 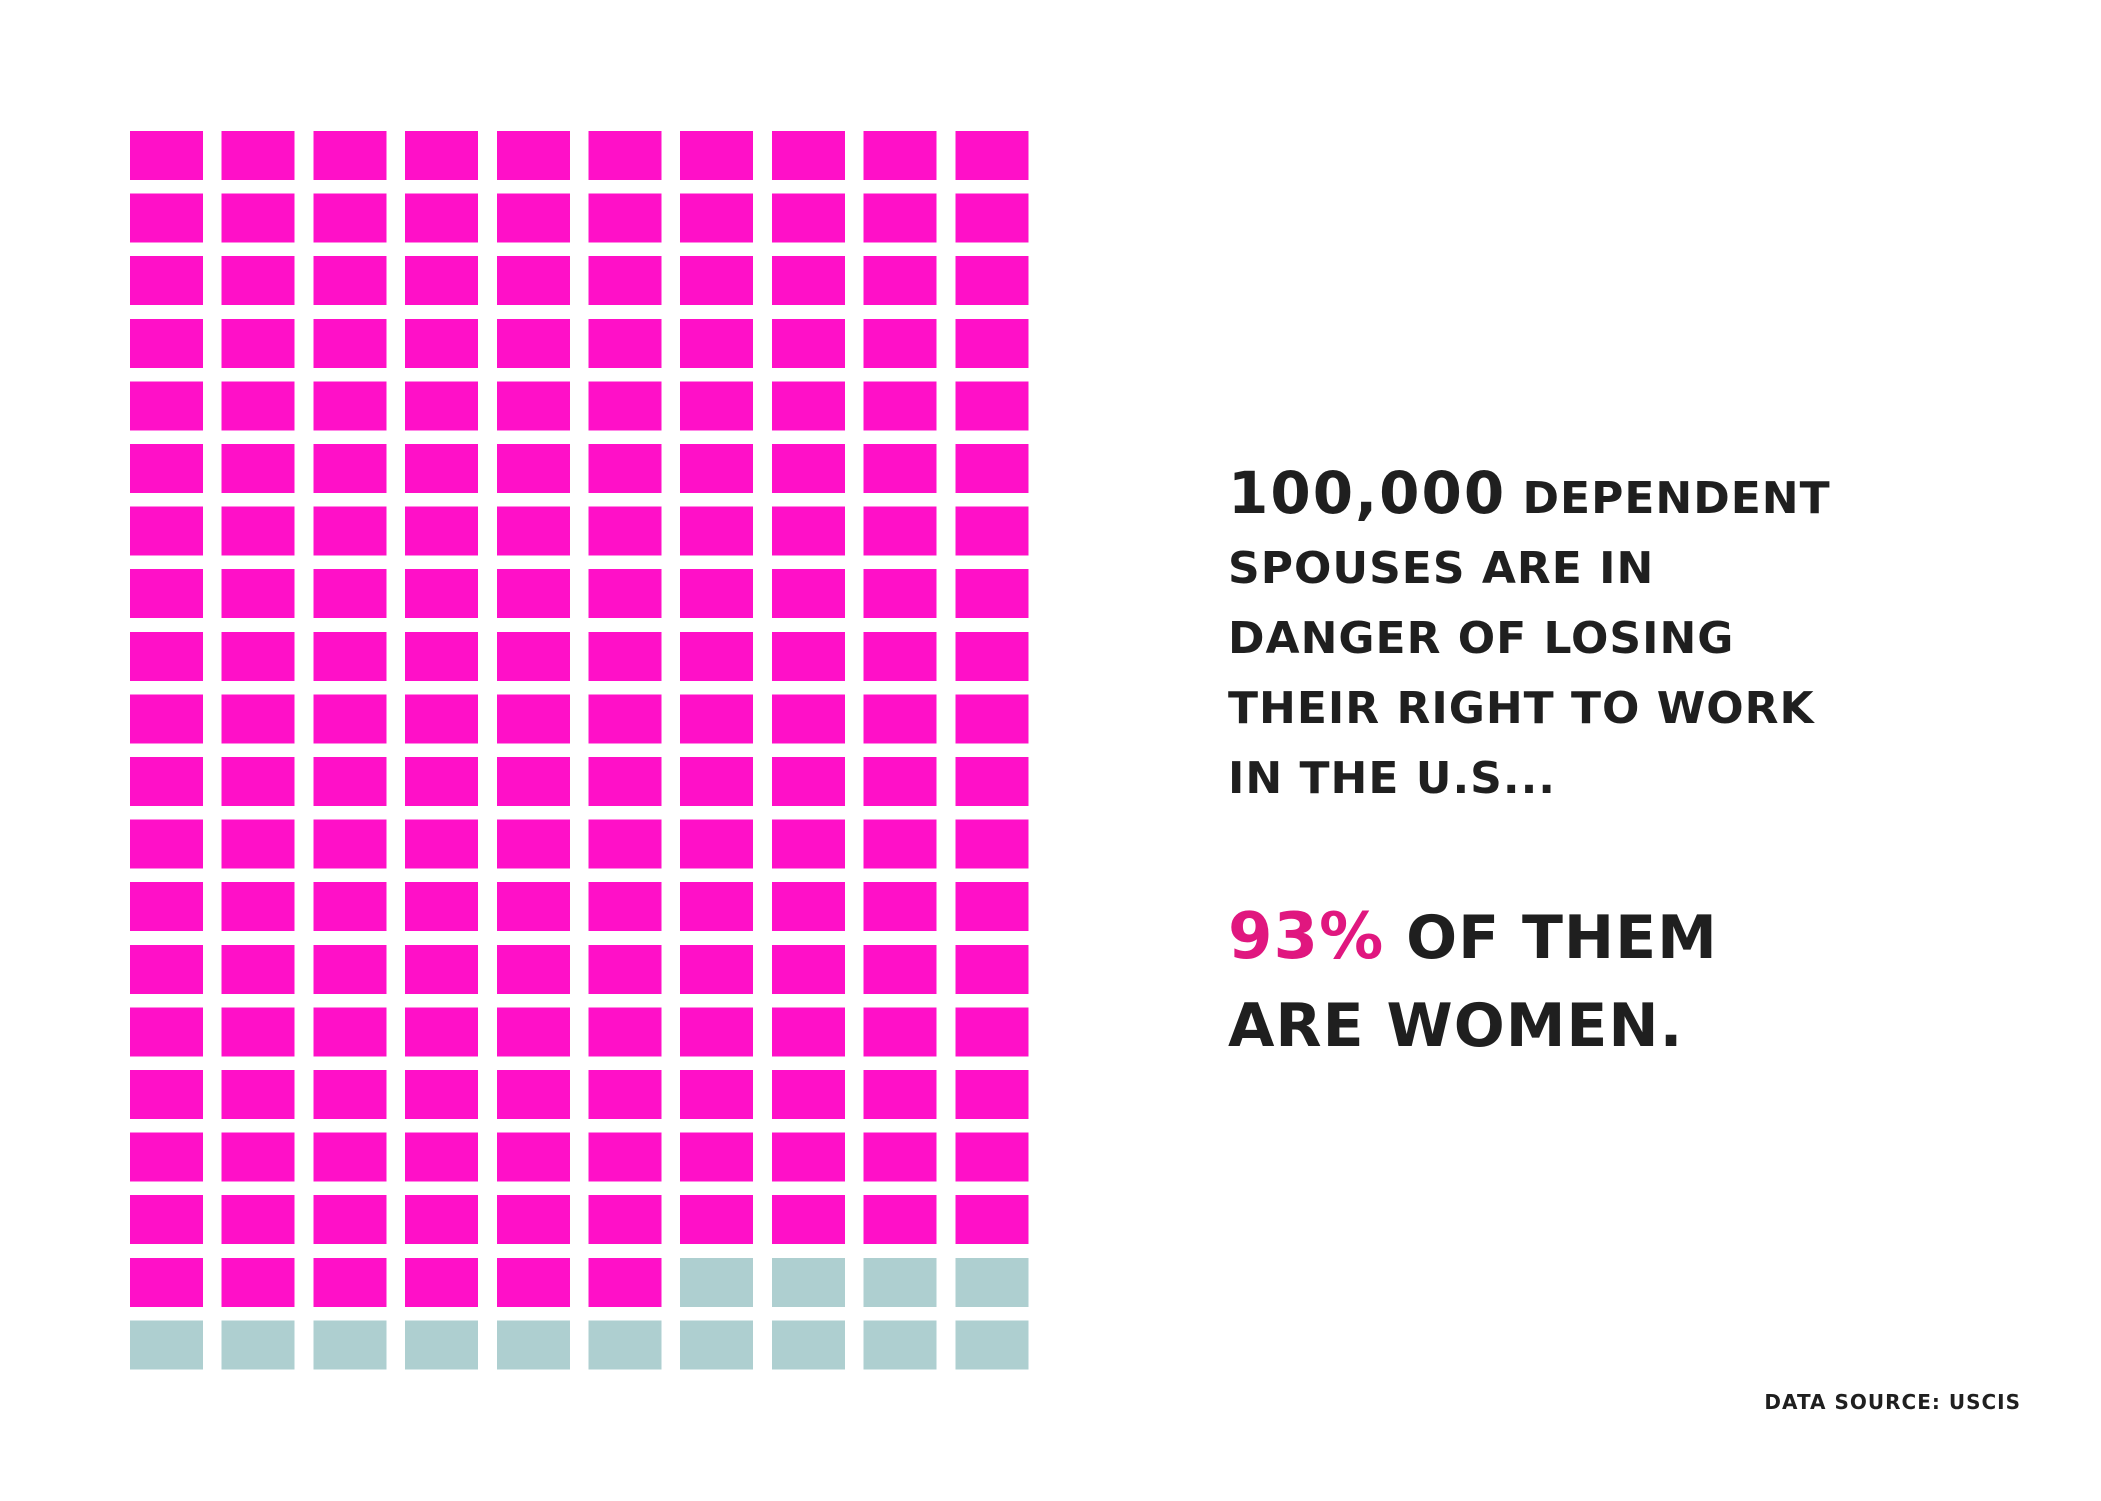 What do you see at coordinates (1676, 498) in the screenshot?
I see `headline-line-1-rest: dependent` at bounding box center [1676, 498].